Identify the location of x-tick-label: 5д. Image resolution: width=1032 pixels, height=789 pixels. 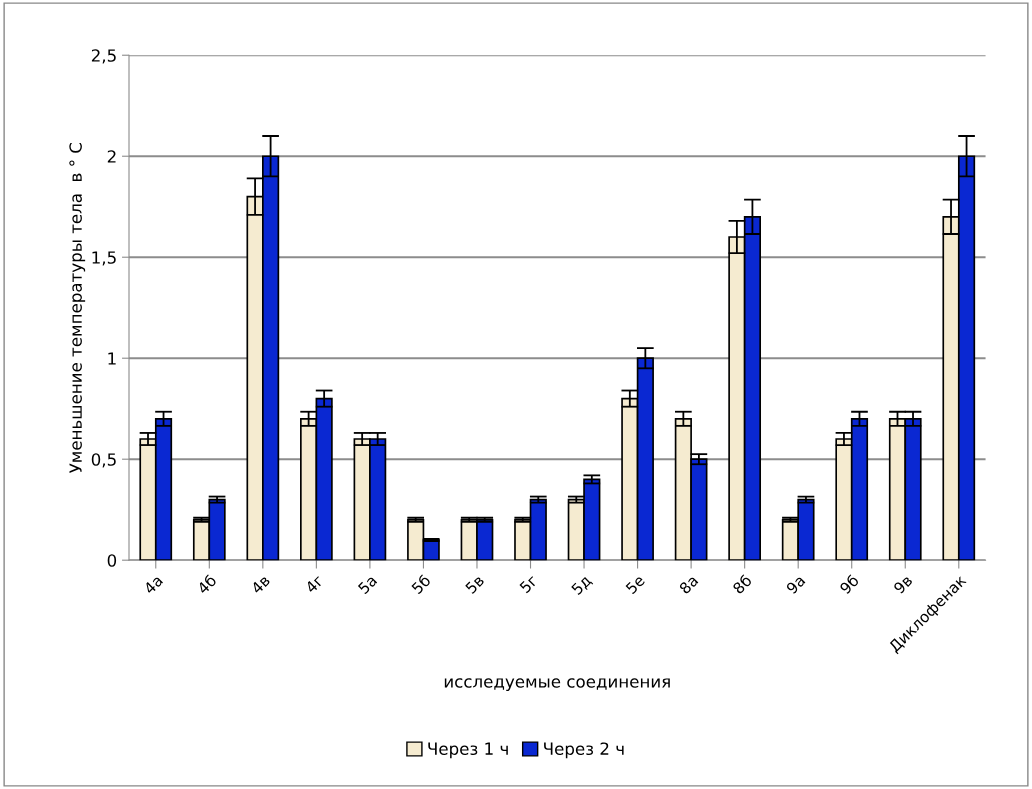
(582, 585).